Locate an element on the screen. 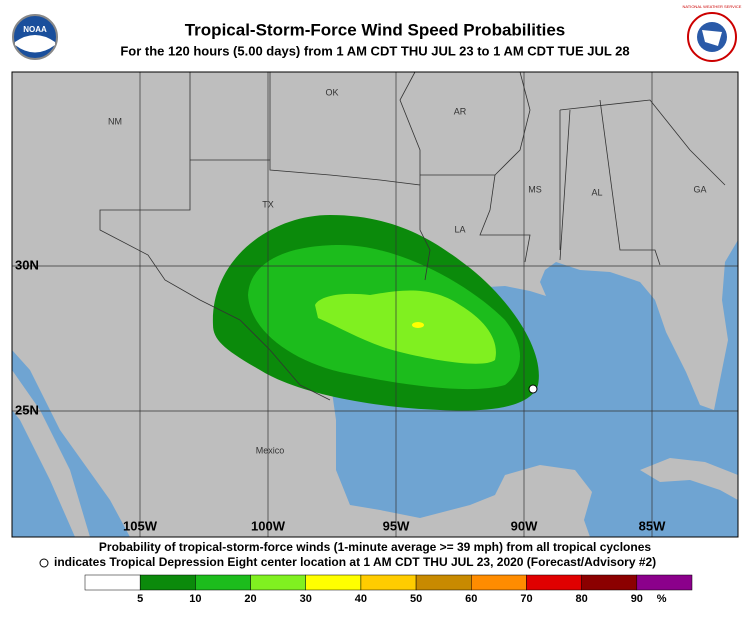  logo-text: NATIONAL WEATHER SERVICE is located at coordinates (712, 6).